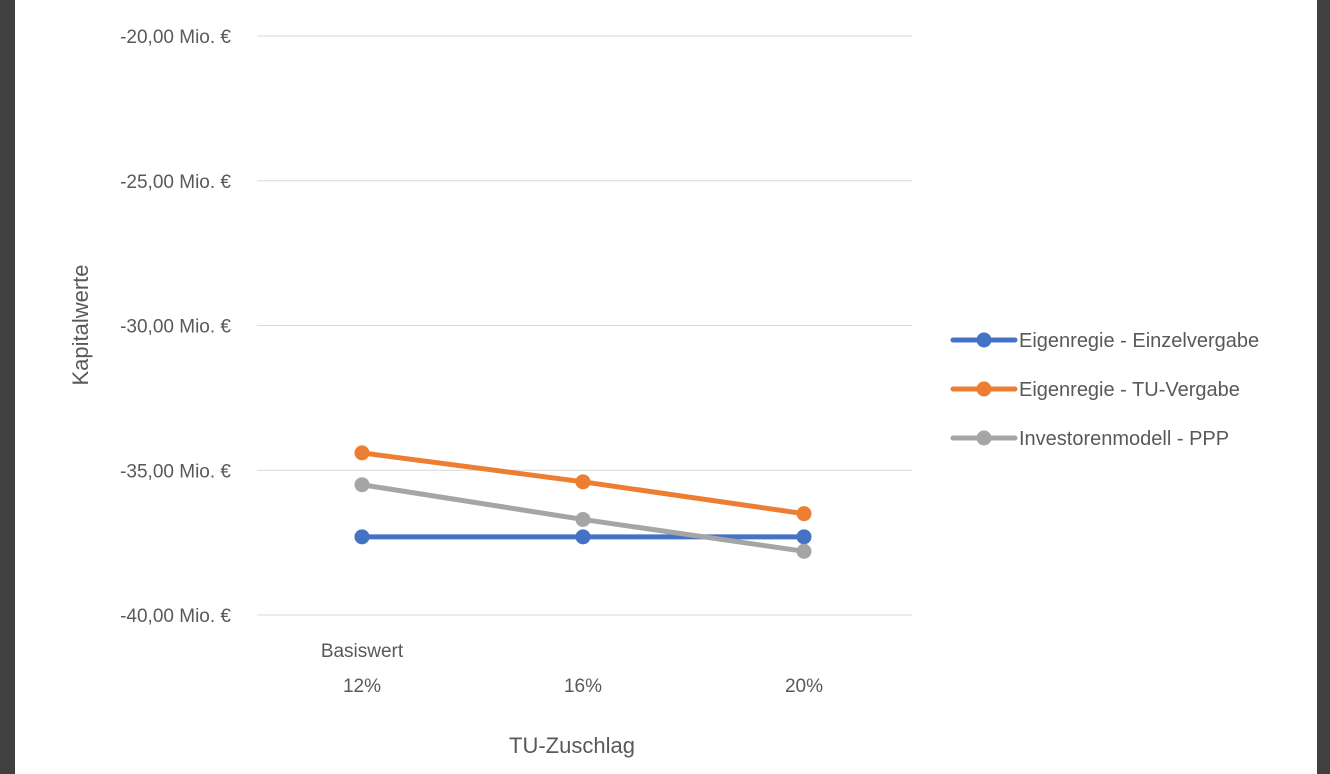  I want to click on x-axis-title: TU-Zuschlag, so click(572, 745).